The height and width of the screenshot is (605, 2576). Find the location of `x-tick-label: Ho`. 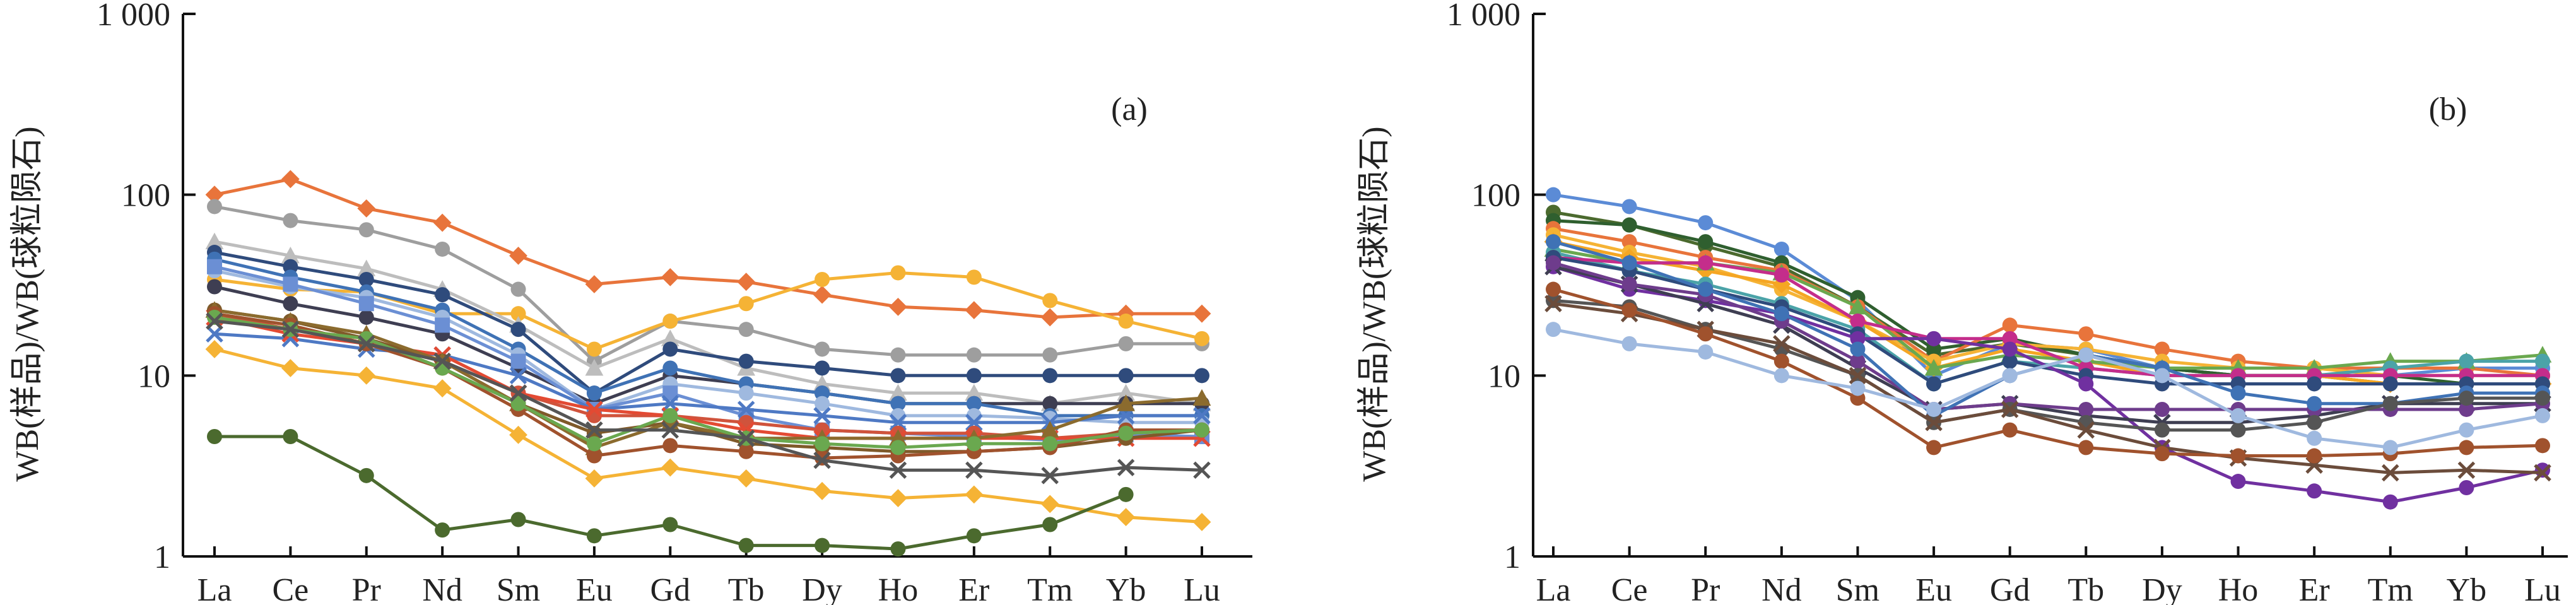

x-tick-label: Ho is located at coordinates (2238, 588).